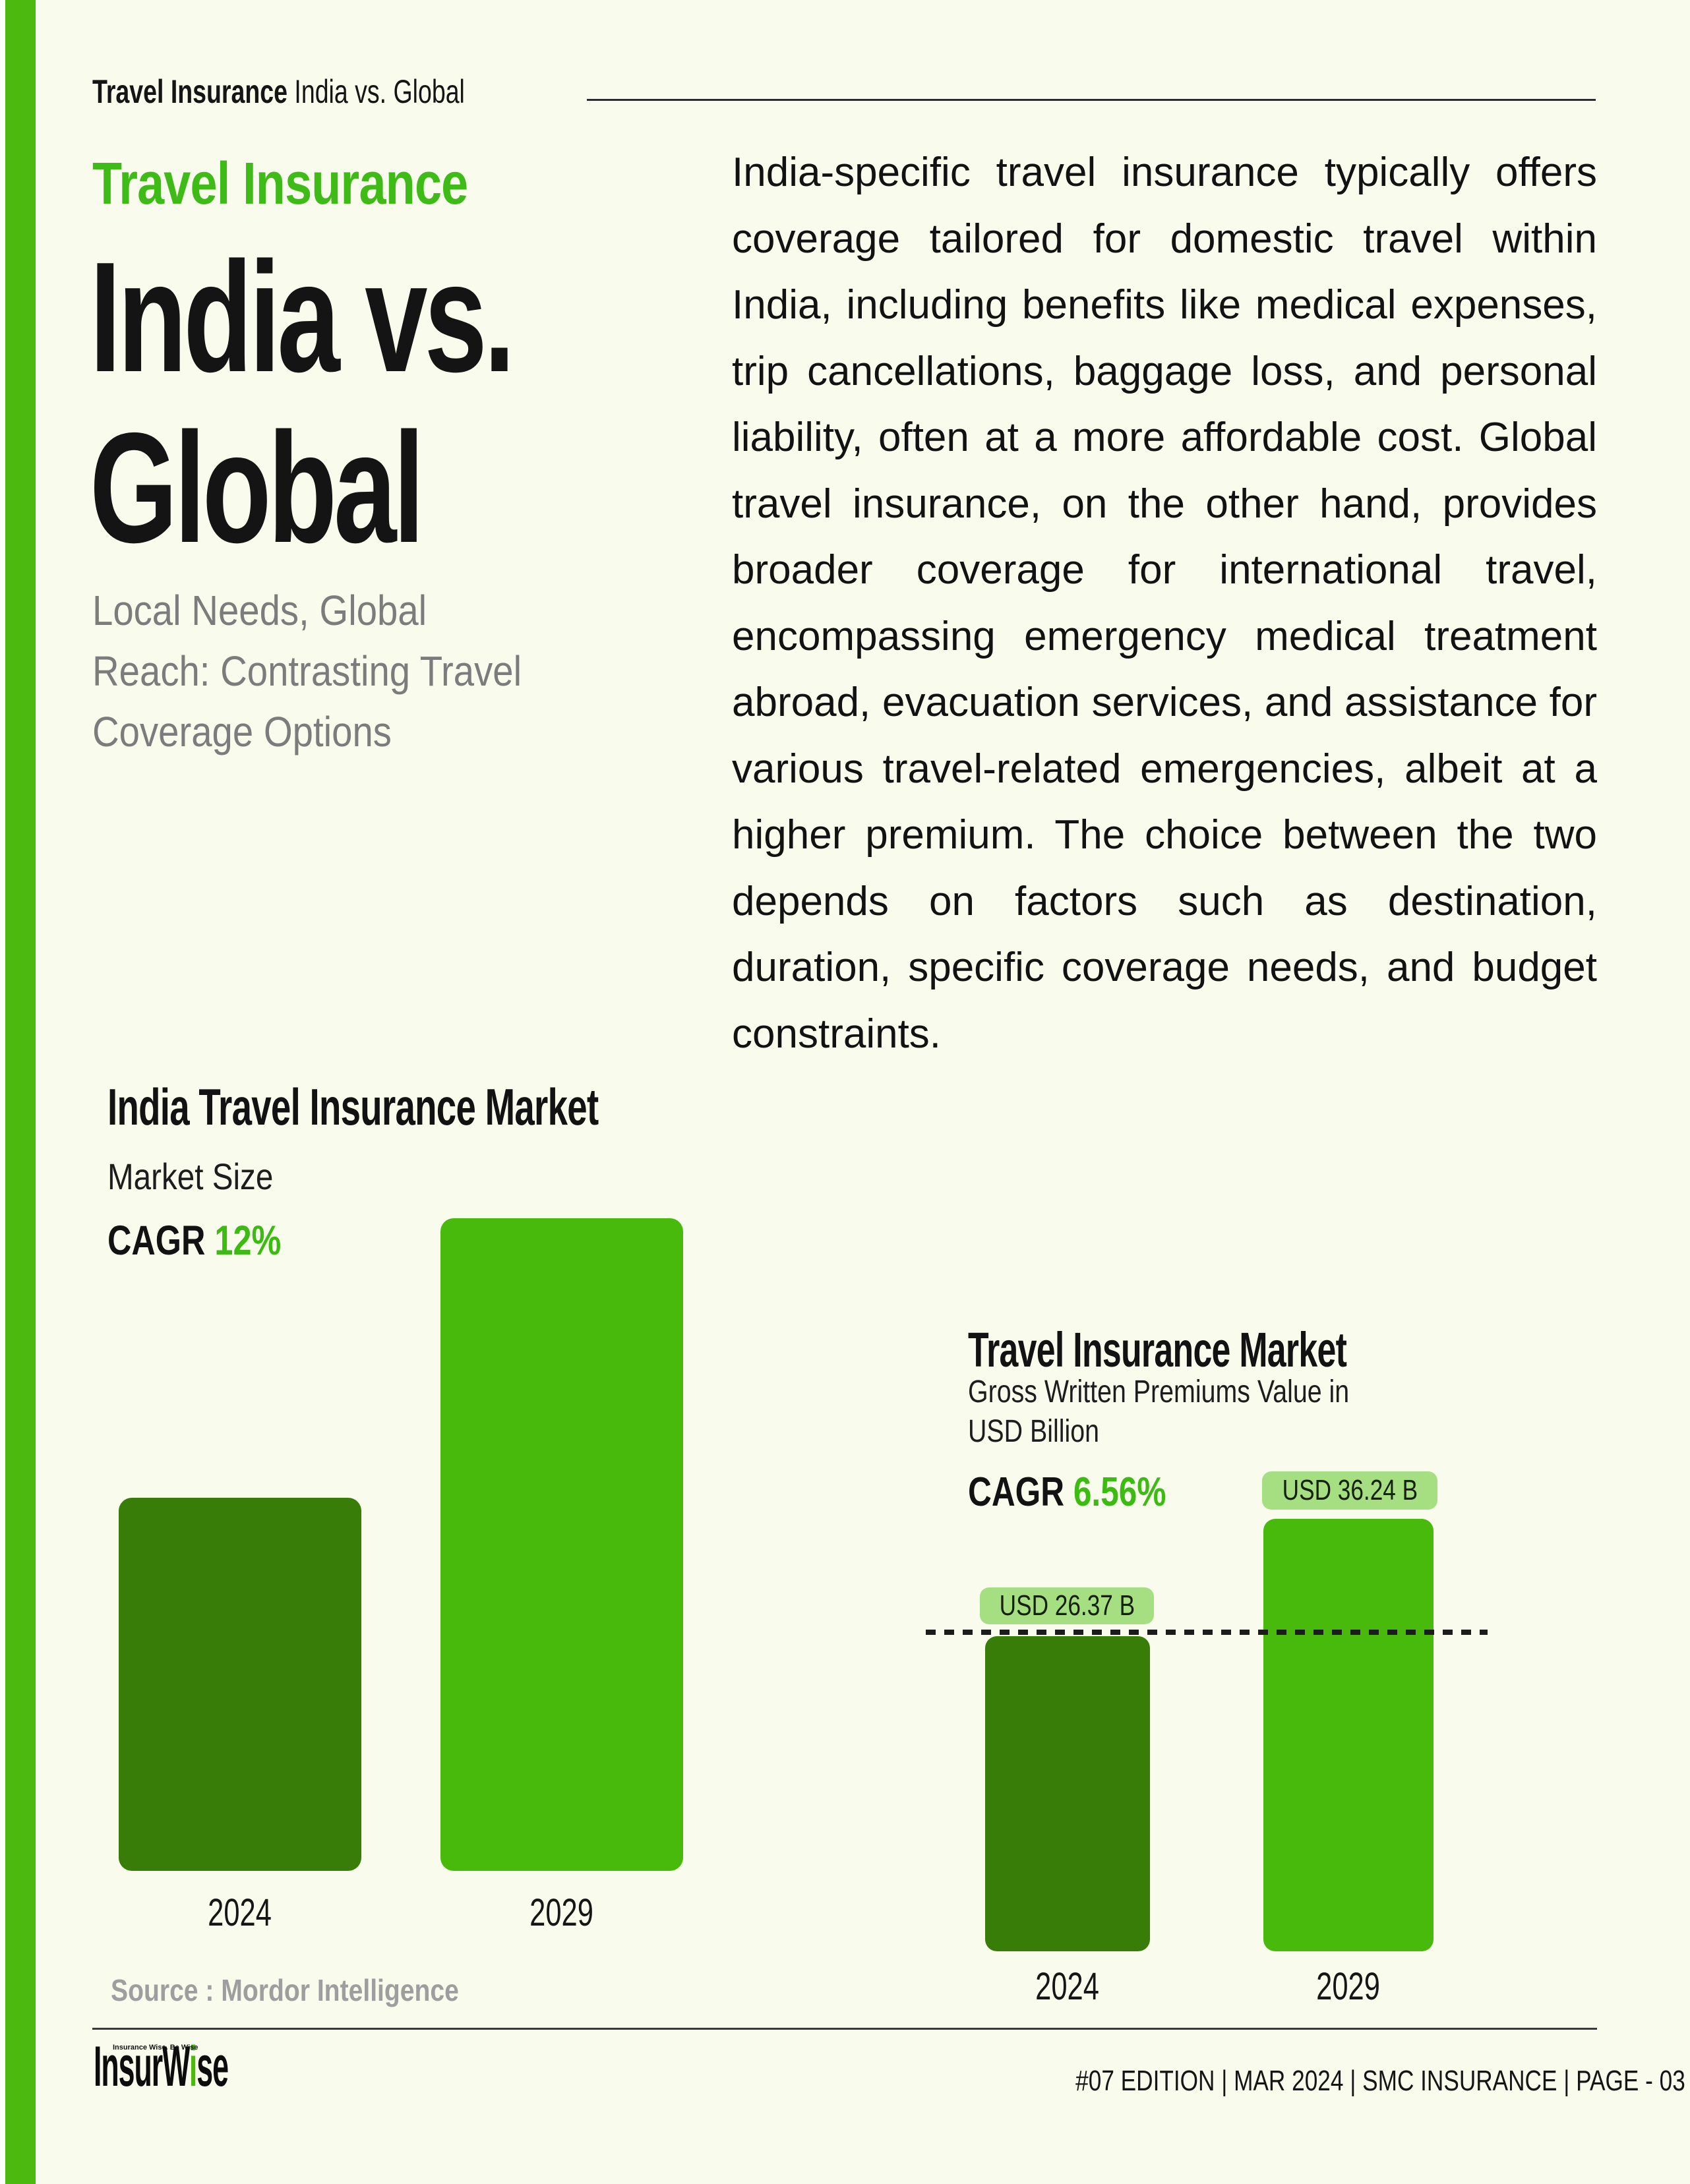  I want to click on value-badge-2024: USD 26.37 B, so click(1067, 1605).